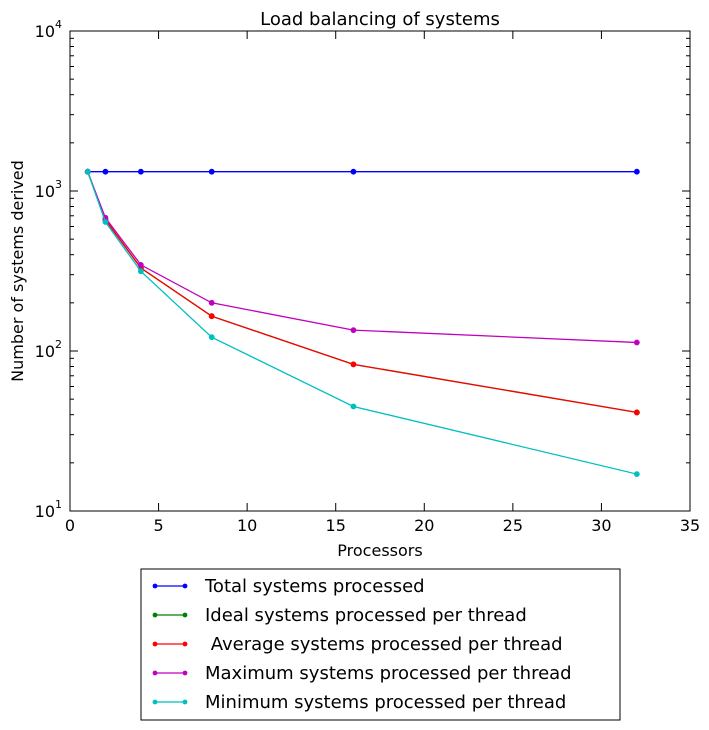  I want to click on x-tick-label: 10, so click(247, 525).